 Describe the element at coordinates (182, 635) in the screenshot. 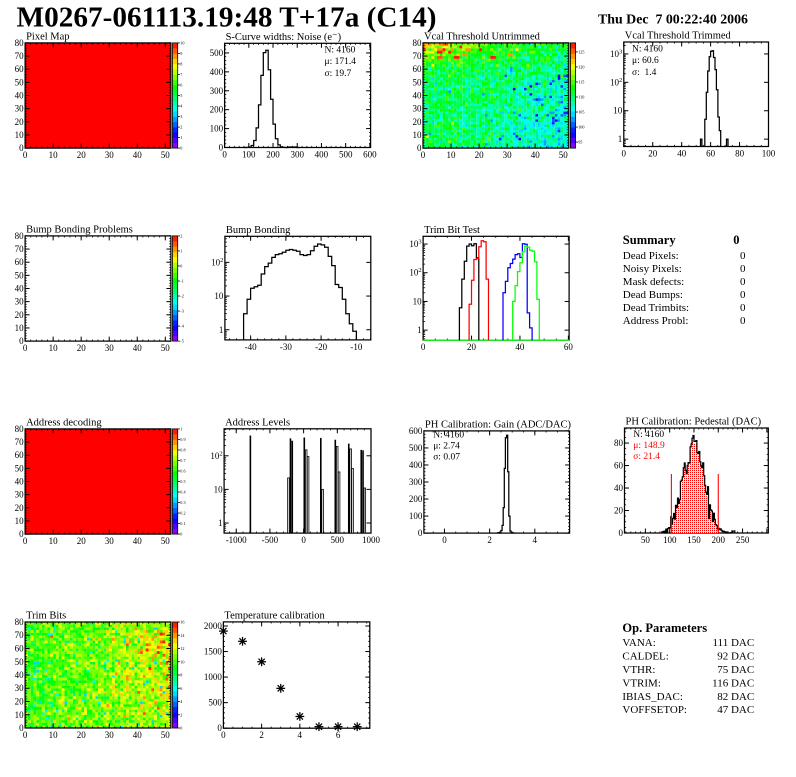

I see `svg-text: 14` at that location.